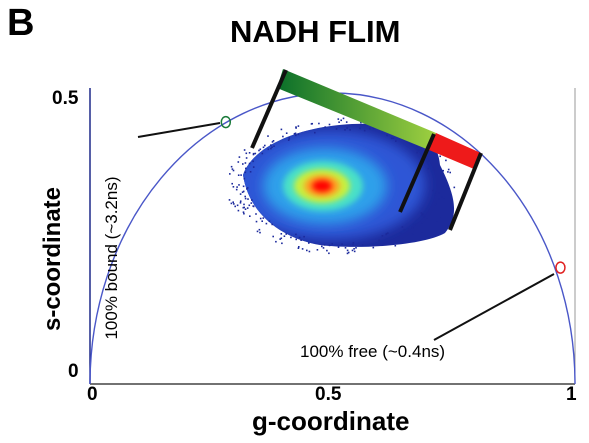 This screenshot has height=443, width=589. Describe the element at coordinates (560, 267) in the screenshot. I see `free-reference-marker` at that location.